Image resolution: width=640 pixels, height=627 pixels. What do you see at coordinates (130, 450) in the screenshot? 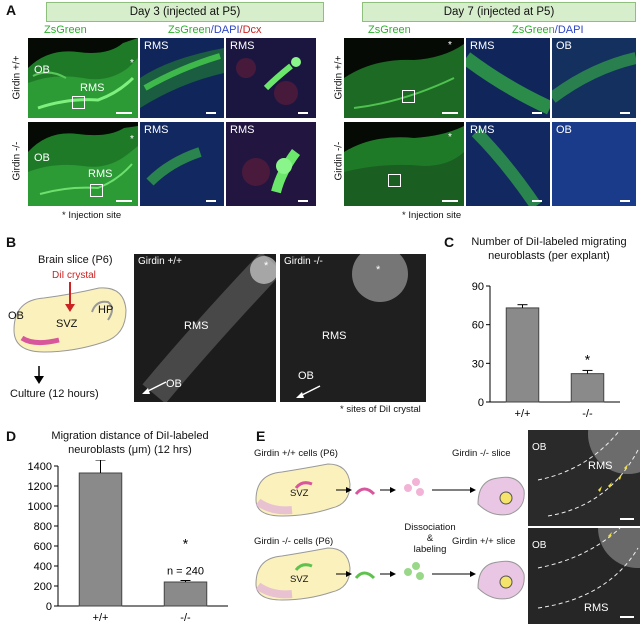
I see `chart-d-title-2: neuroblasts (μm) (12 hrs)` at bounding box center [130, 450].